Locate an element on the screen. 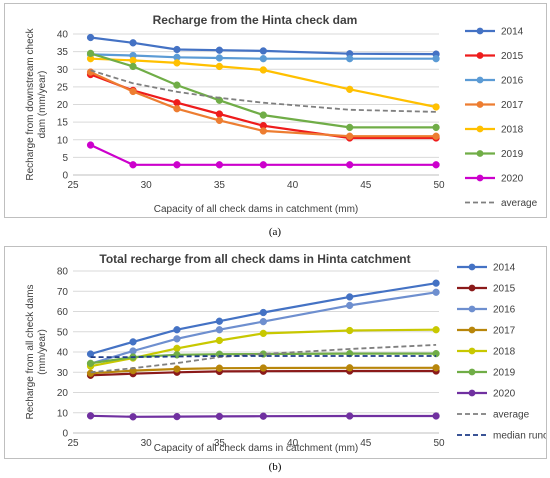  y-tick-label: 20 is located at coordinates (63, 105).